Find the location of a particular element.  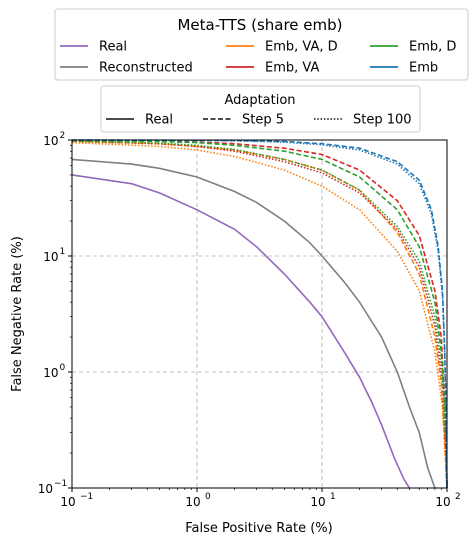

legend-styles: Real Step 5 Step 100 is located at coordinates (259, 120).